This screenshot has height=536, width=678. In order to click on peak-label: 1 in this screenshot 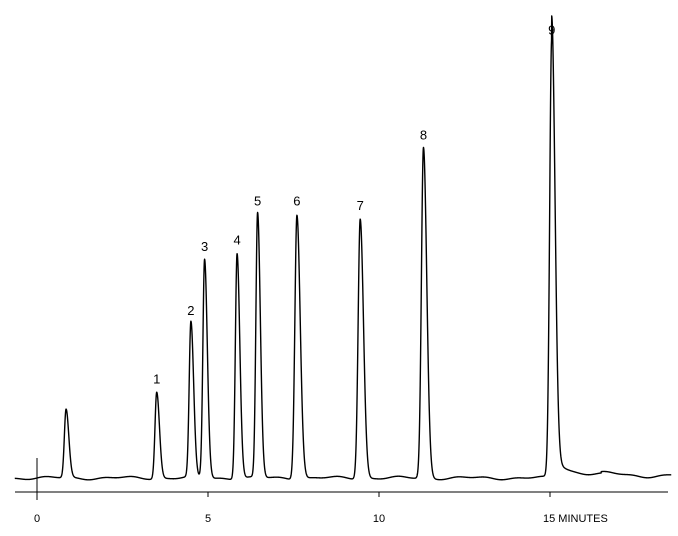, I will do `click(156, 378)`.